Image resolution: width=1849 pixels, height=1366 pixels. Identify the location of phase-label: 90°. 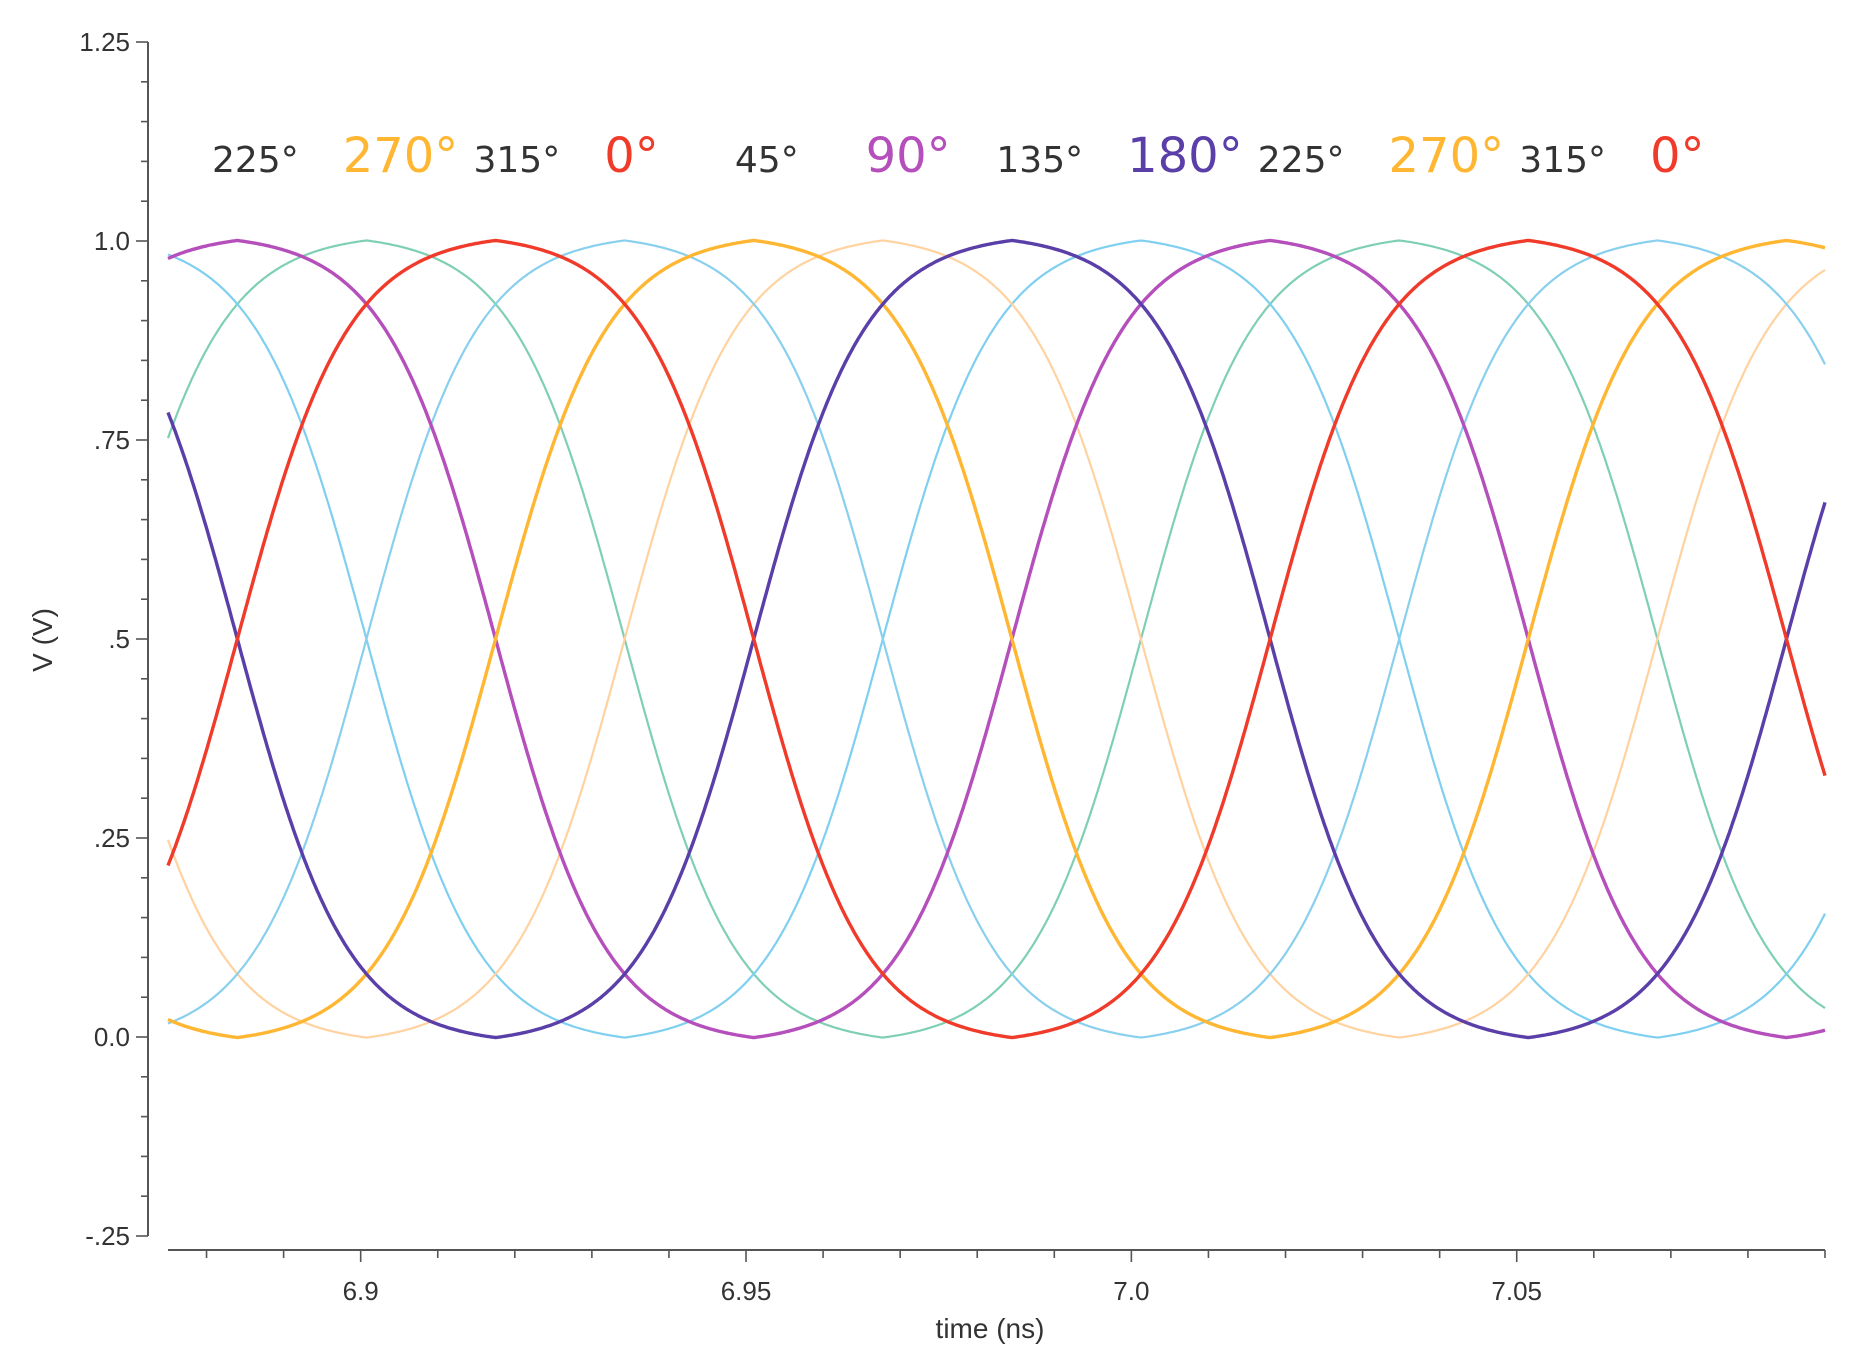
(908, 156).